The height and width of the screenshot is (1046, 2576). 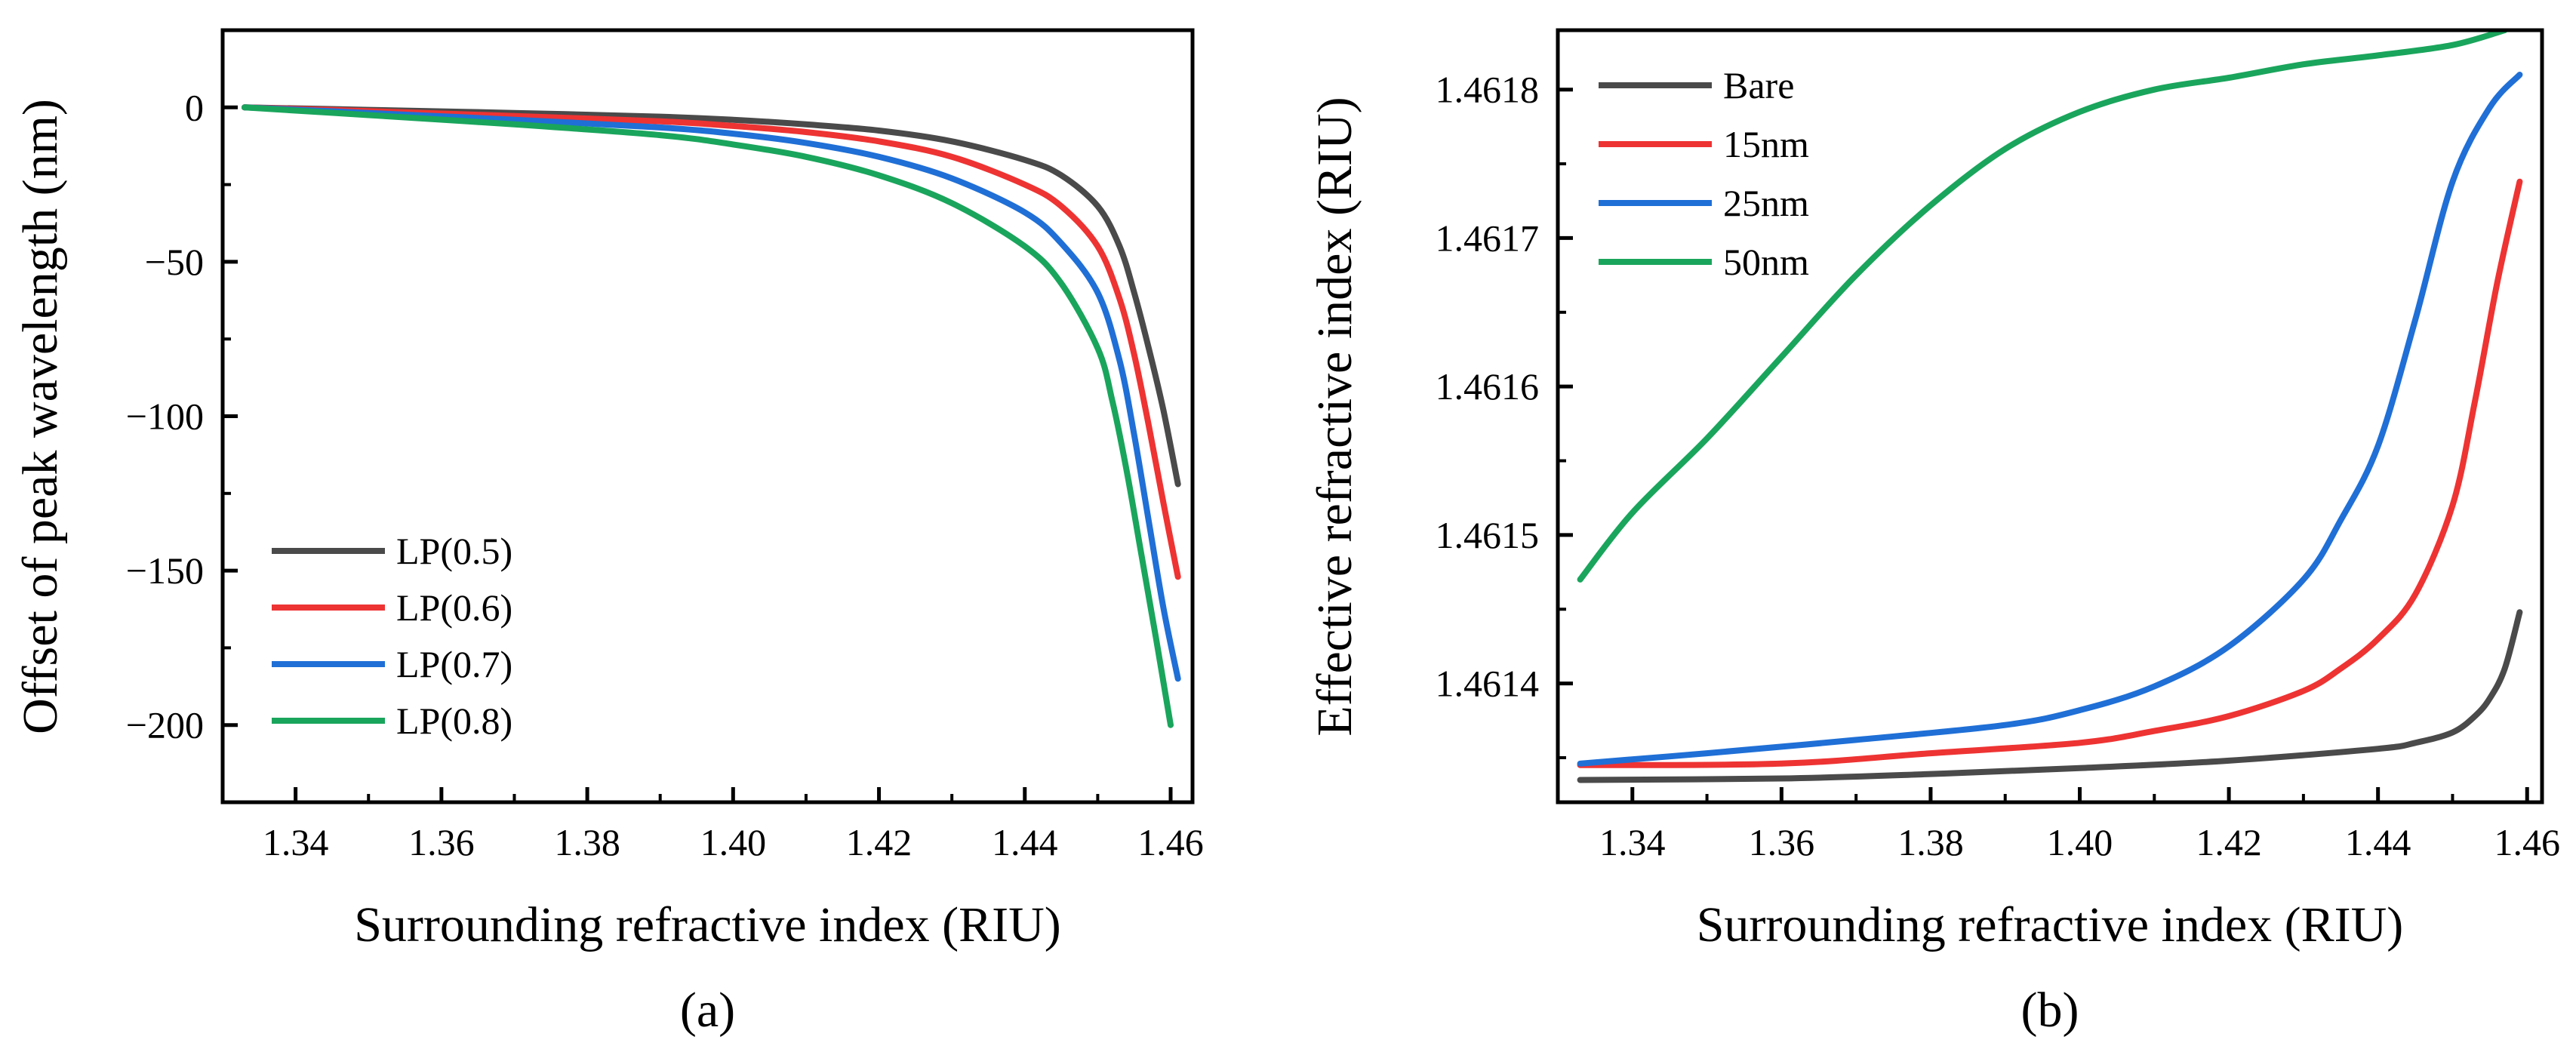 I want to click on legend-label: 25nm, so click(x=1766, y=203).